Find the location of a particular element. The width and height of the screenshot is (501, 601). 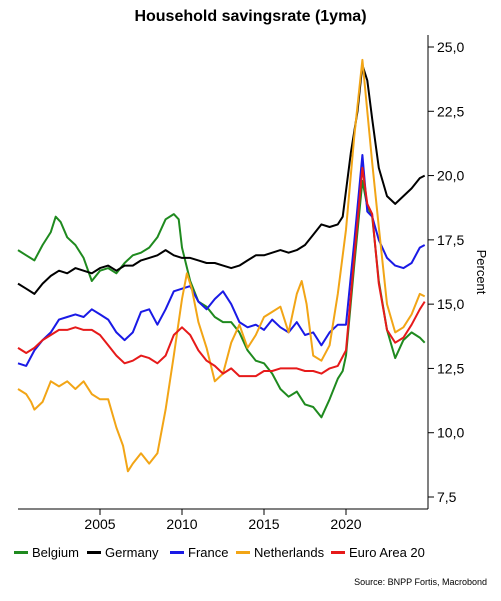

x-tick-label: 2020 is located at coordinates (345, 524).